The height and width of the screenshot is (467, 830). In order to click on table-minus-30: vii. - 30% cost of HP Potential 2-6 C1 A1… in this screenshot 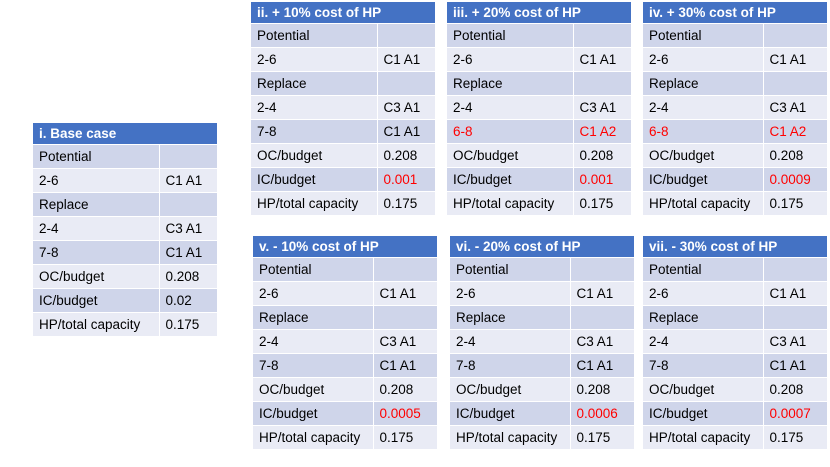, I will do `click(735, 342)`.